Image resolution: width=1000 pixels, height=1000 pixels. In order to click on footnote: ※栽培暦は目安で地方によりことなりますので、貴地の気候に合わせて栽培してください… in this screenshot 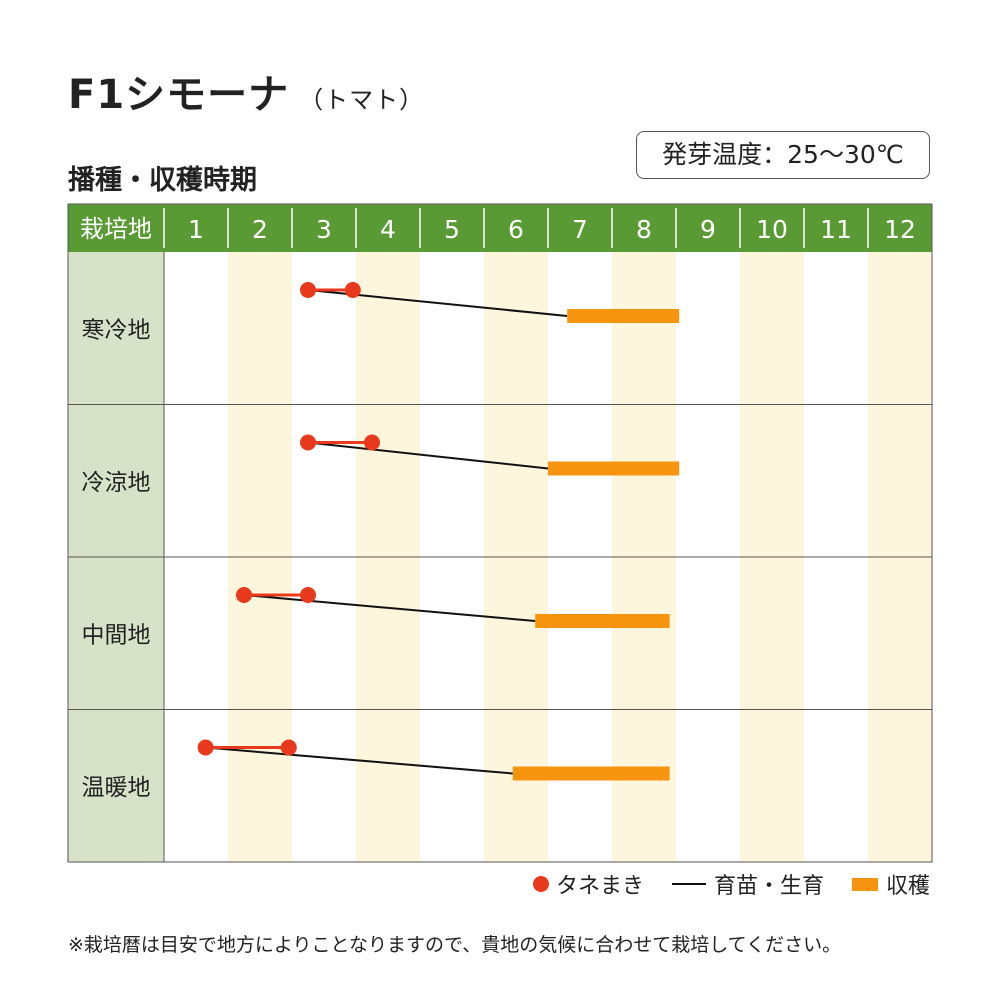, I will do `click(455, 945)`.